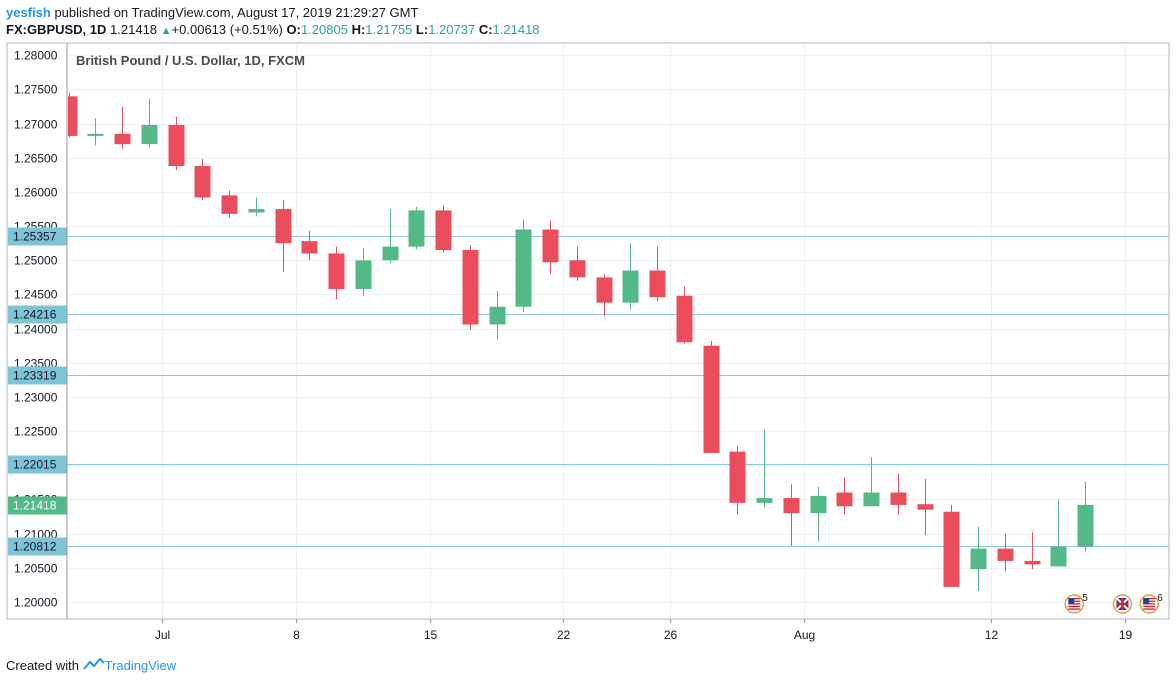  I want to click on level-price-label: 1.23319, so click(35, 376).